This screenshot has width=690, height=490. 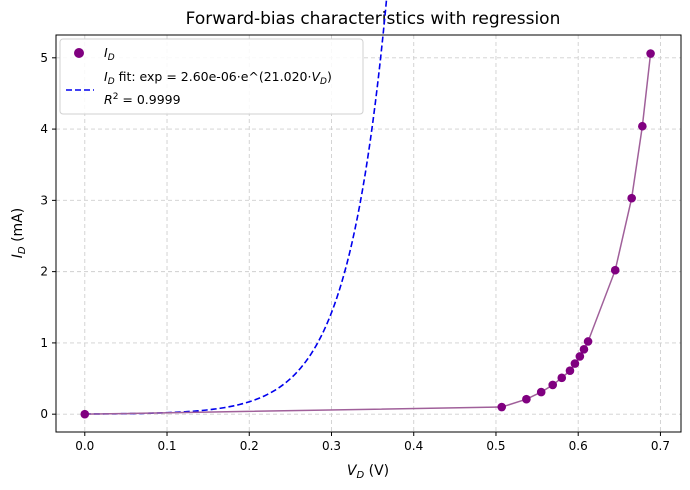 What do you see at coordinates (44, 343) in the screenshot?
I see `y-tick-label: 1` at bounding box center [44, 343].